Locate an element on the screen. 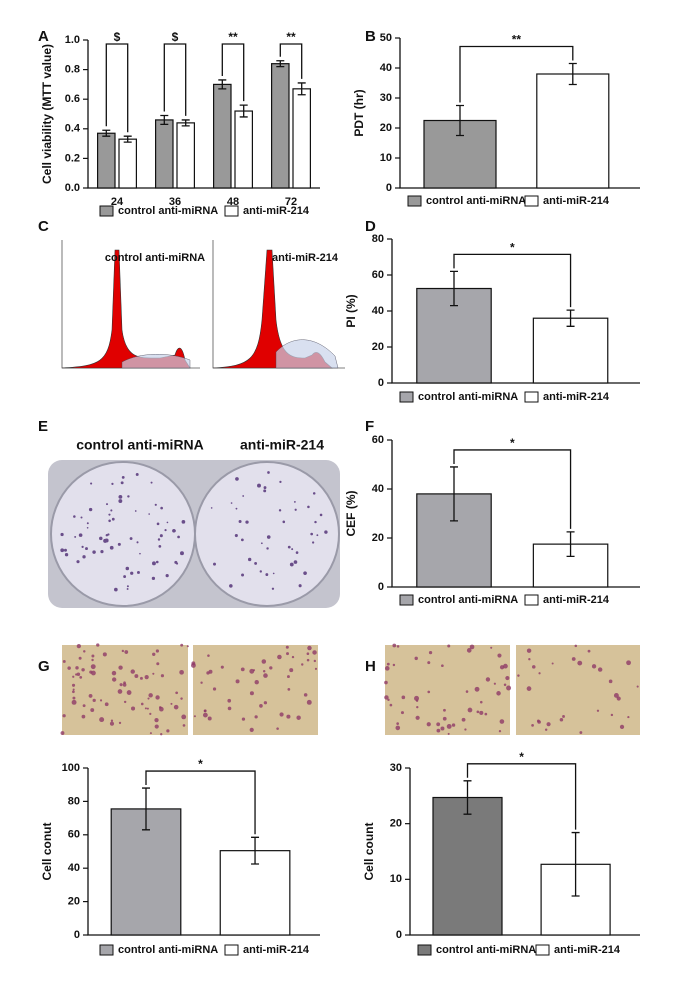  flow-cytometry: C control anti-miRNA anti-miR-214 is located at coordinates (191, 293).